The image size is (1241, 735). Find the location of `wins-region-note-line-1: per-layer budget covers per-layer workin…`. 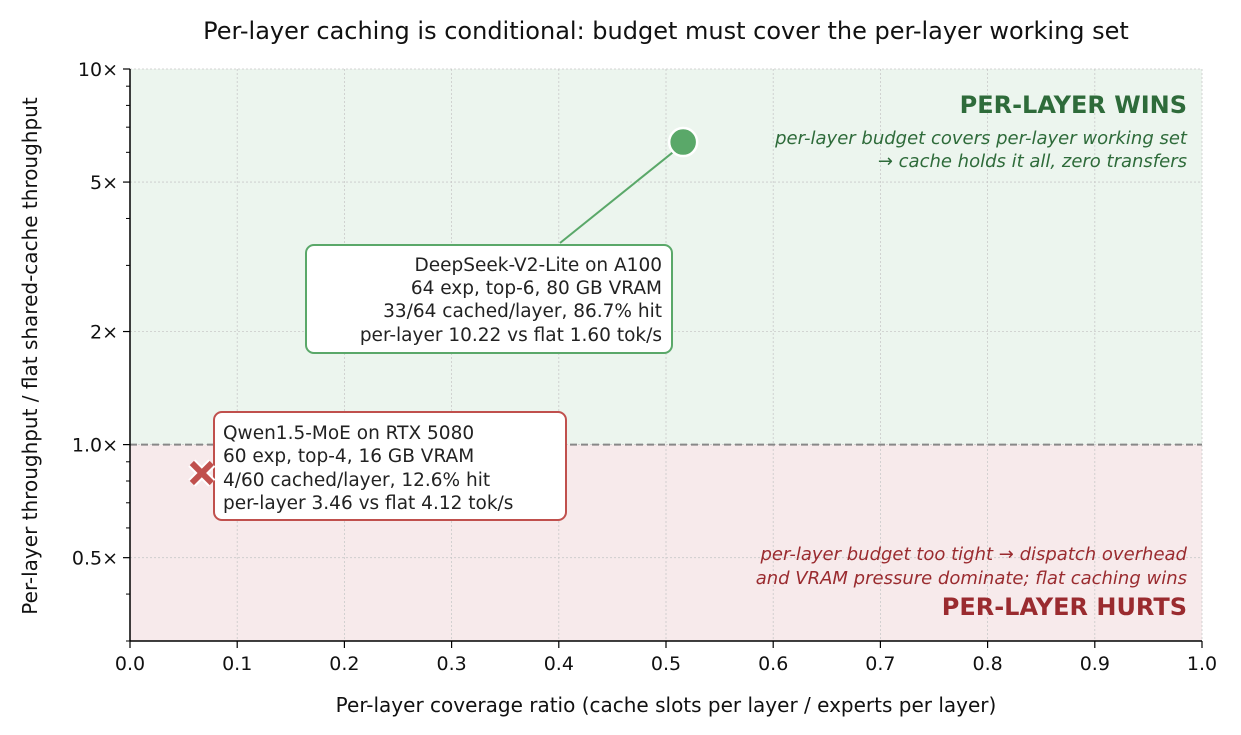

wins-region-note-line-1: per-layer budget covers per-layer workin… is located at coordinates (981, 138).